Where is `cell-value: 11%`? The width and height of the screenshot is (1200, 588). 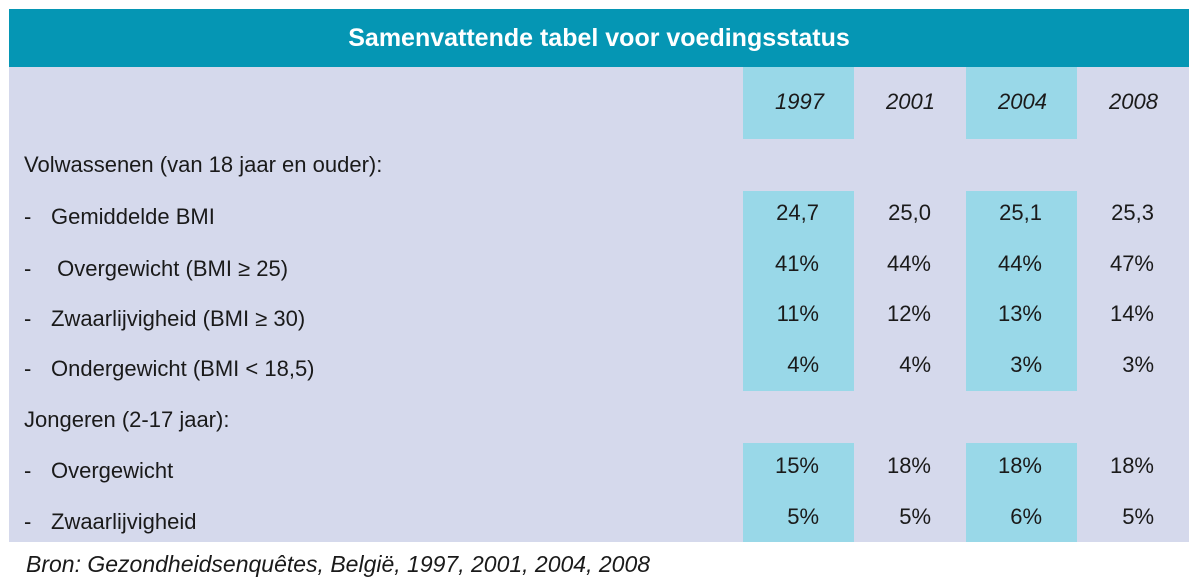
cell-value: 11% is located at coordinates (797, 313).